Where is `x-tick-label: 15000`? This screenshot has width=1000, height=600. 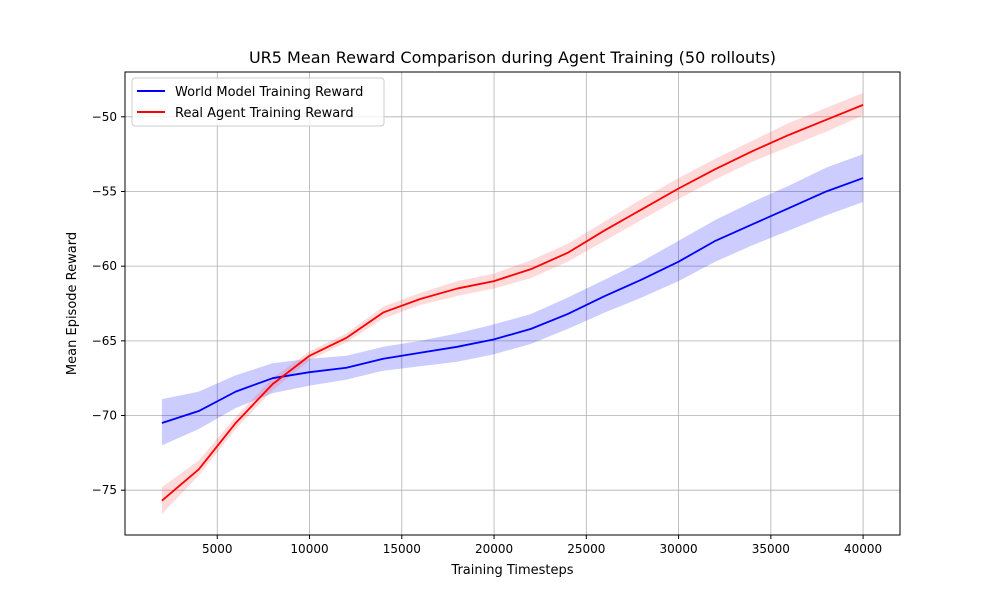
x-tick-label: 15000 is located at coordinates (402, 549).